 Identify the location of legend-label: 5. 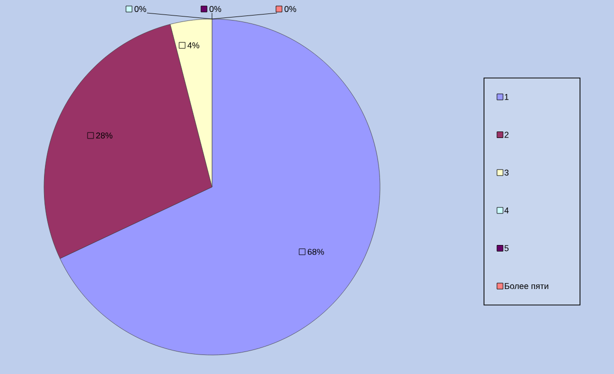
(506, 248).